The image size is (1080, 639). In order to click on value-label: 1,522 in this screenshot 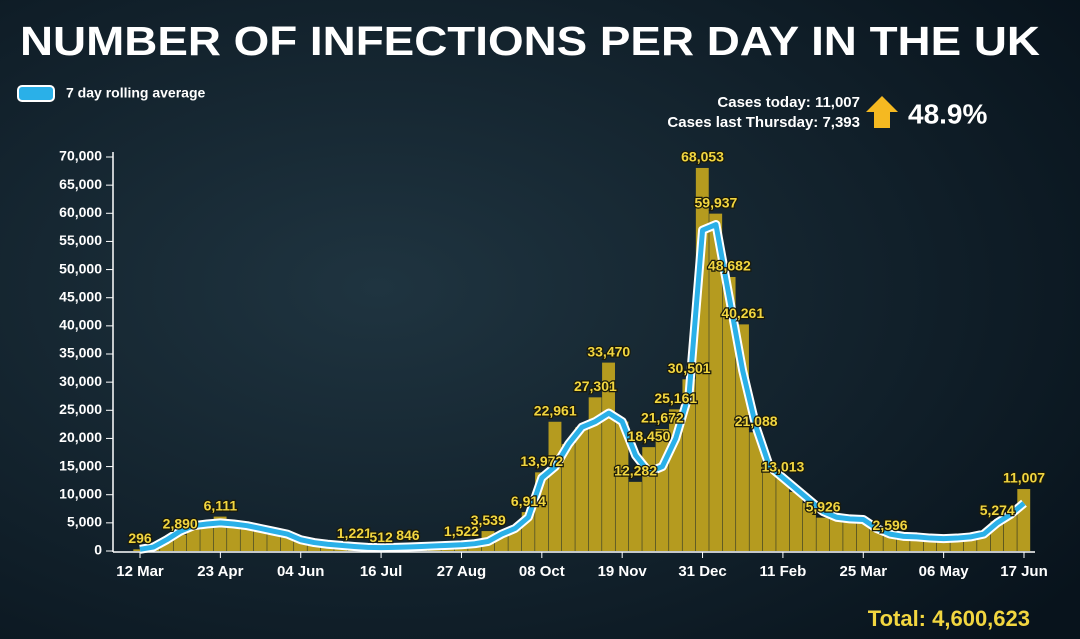, I will do `click(461, 531)`.